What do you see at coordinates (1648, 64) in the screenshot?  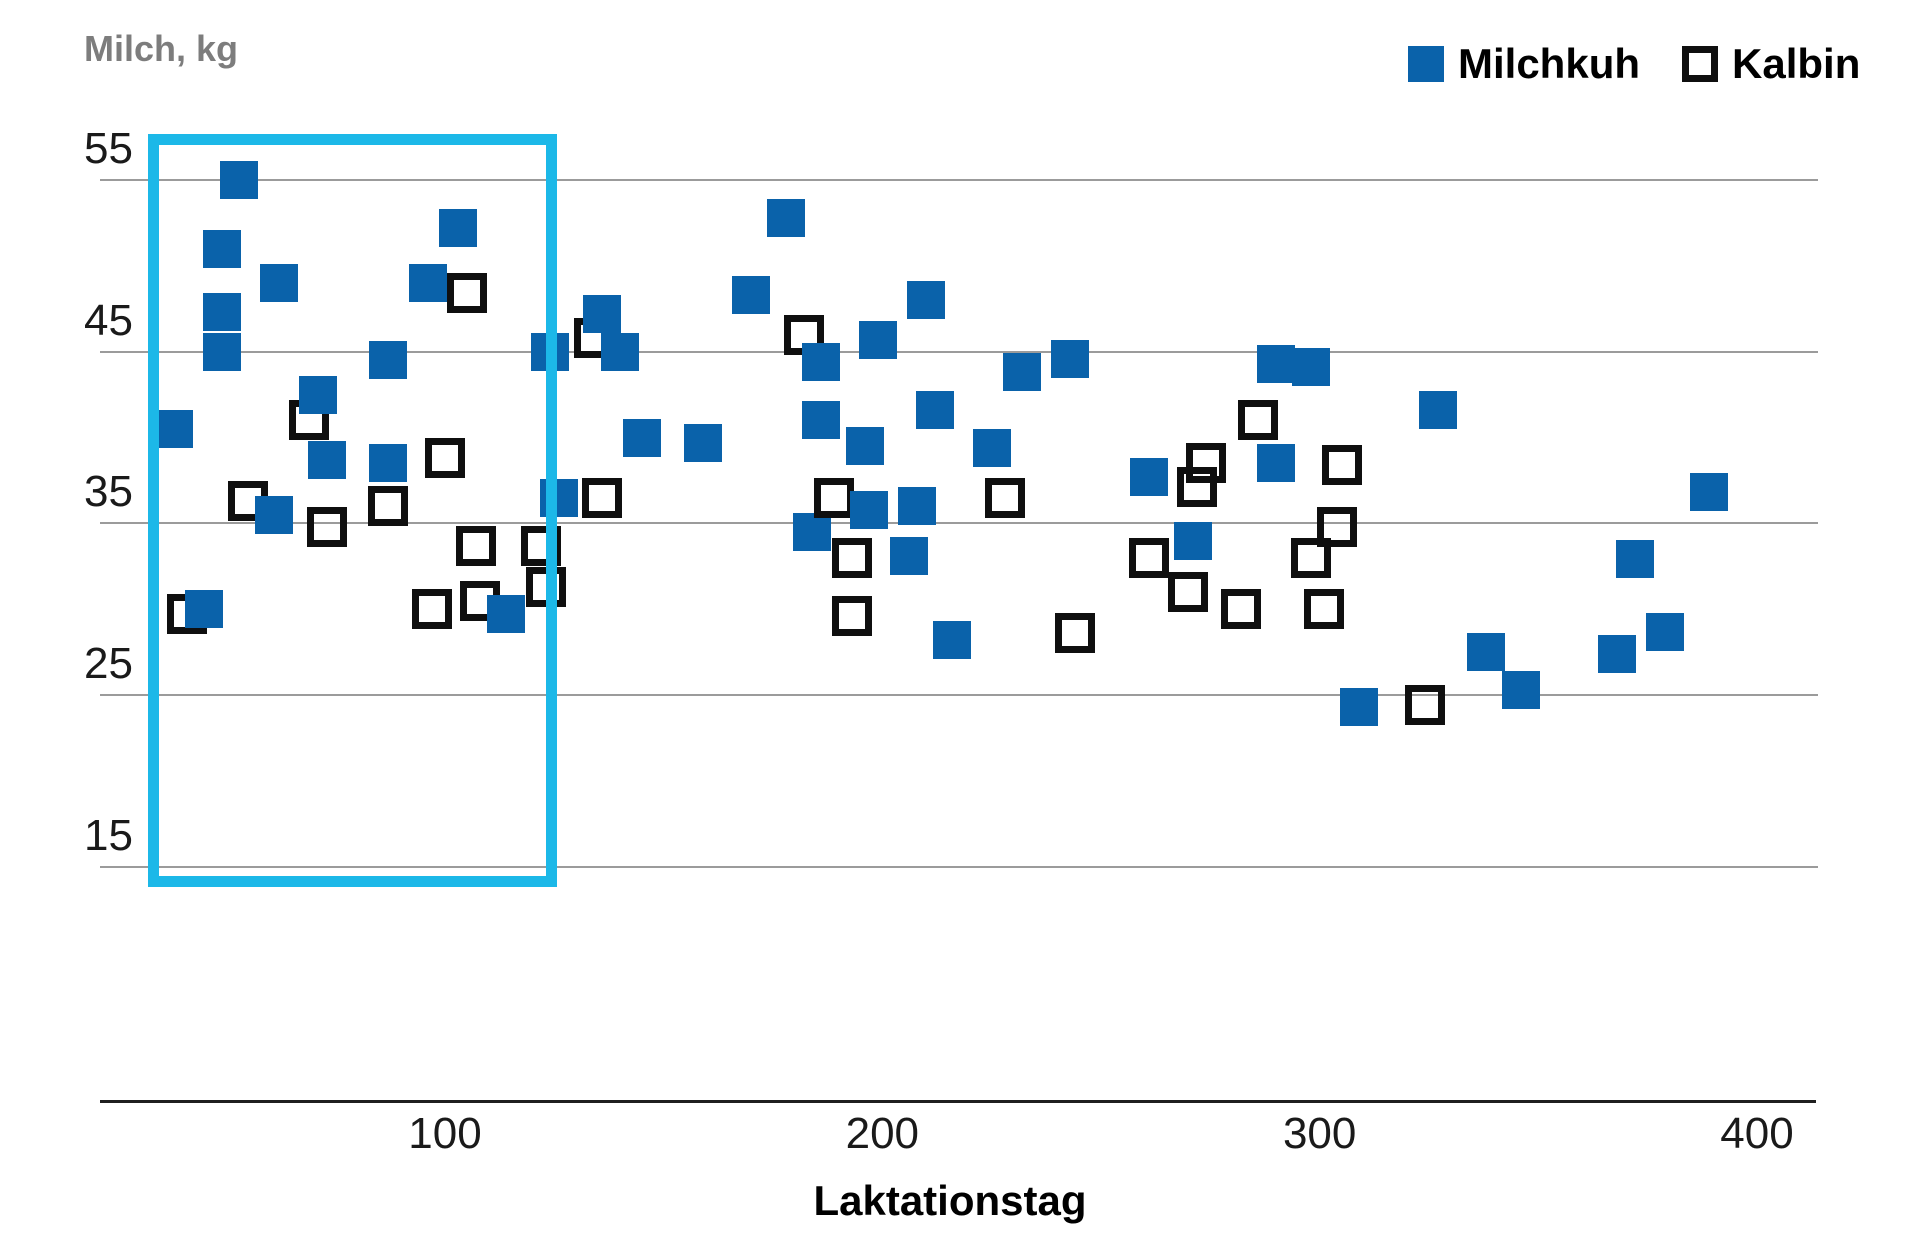 I see `legend: Milchkuh Kalbin` at bounding box center [1648, 64].